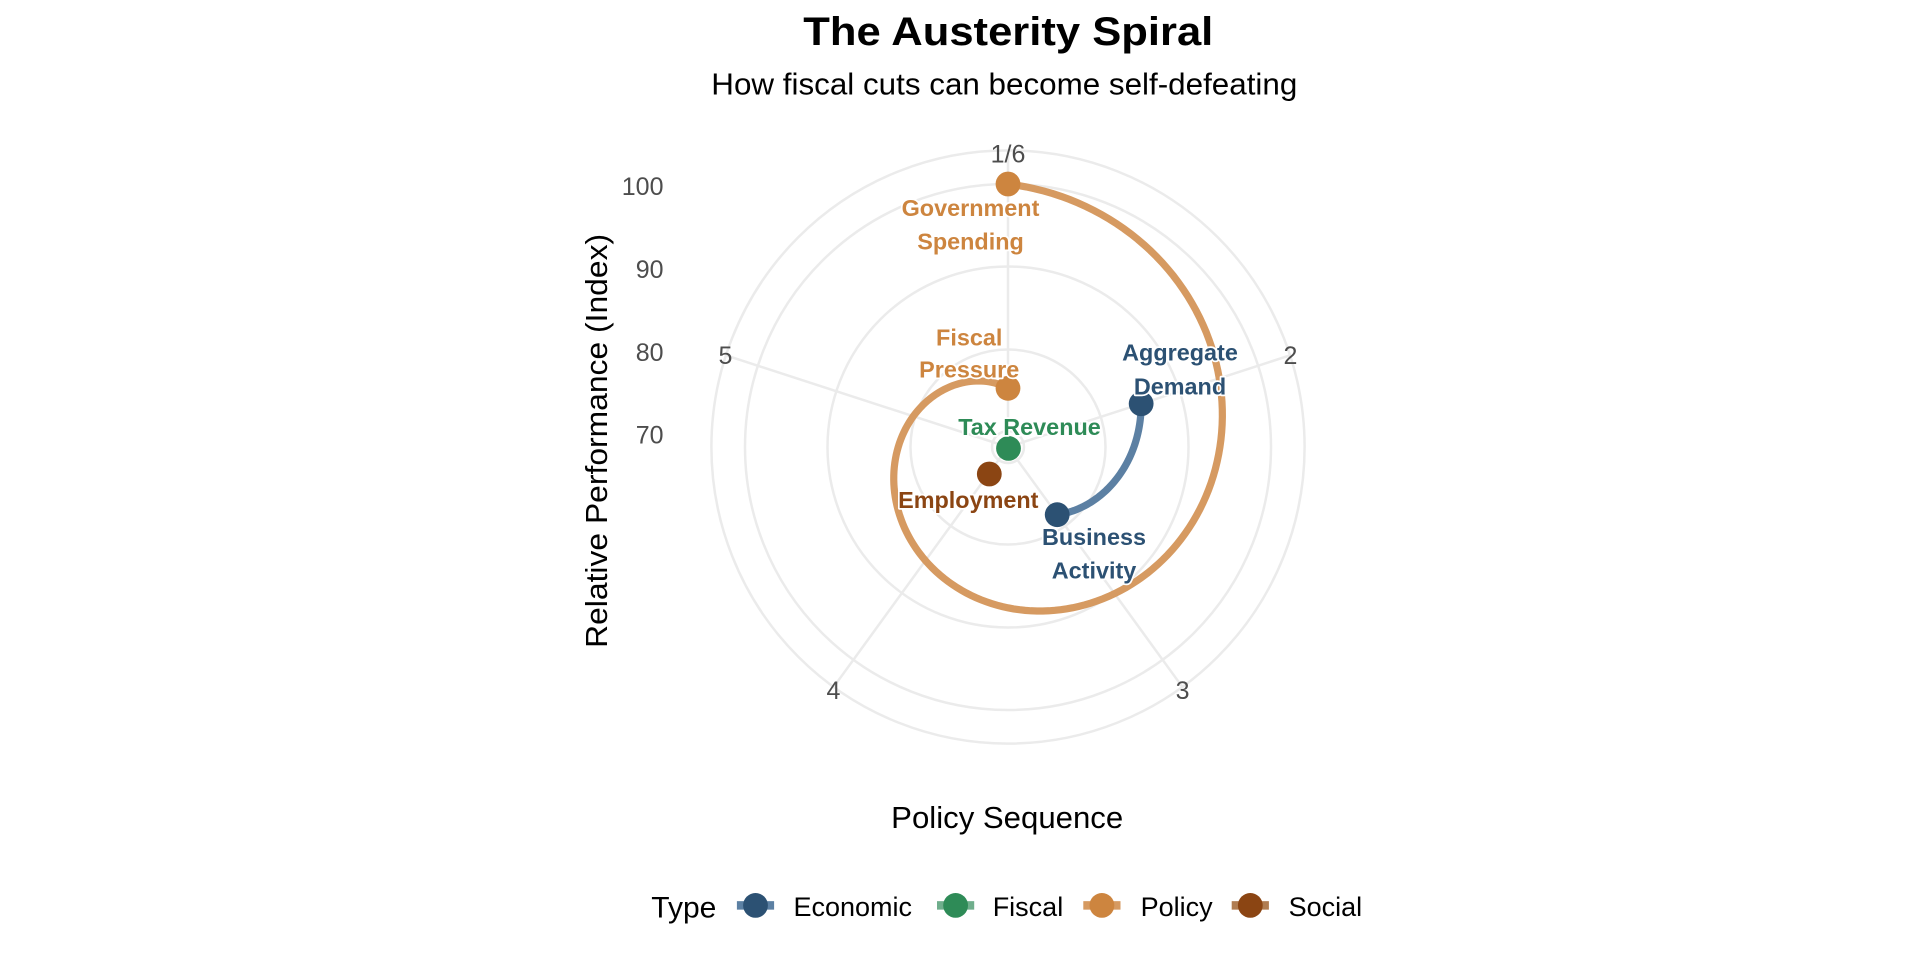  I want to click on svg-text: Demand, so click(1180, 387).